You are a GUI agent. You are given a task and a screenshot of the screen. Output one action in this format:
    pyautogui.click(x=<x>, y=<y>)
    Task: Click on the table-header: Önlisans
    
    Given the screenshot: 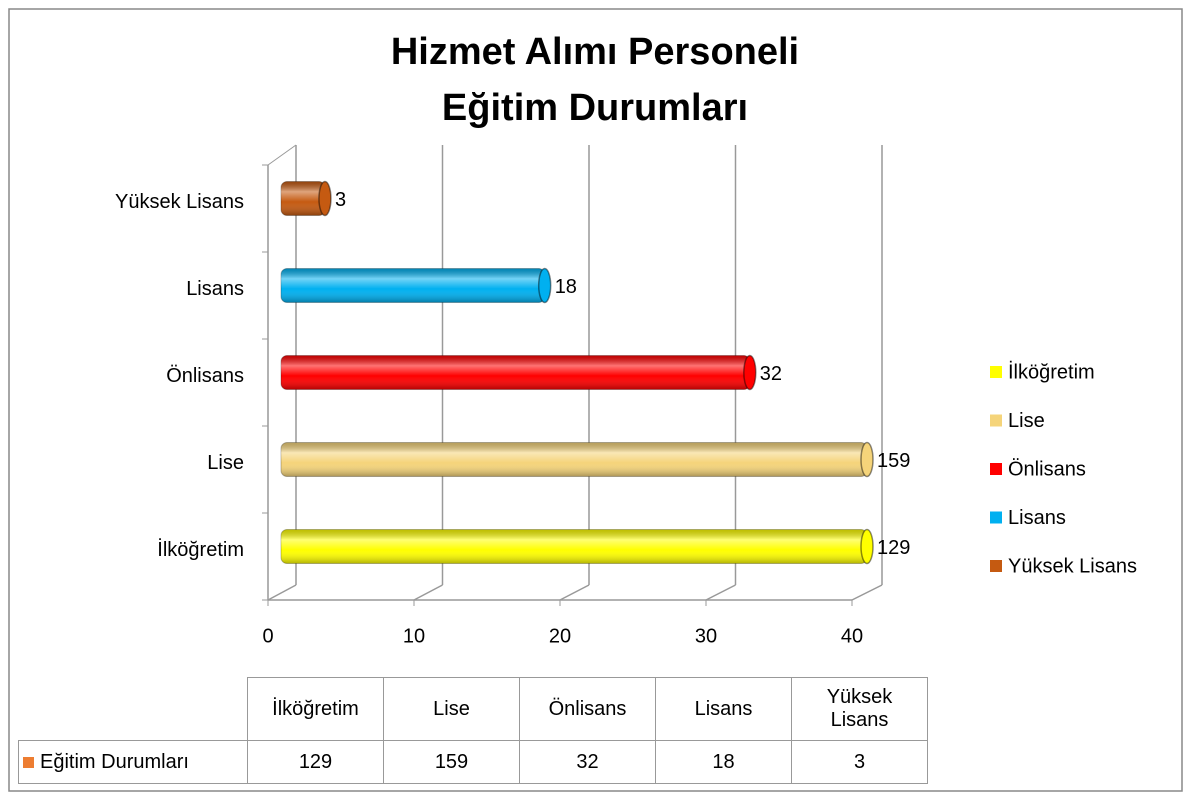 What is the action you would take?
    pyautogui.click(x=587, y=709)
    